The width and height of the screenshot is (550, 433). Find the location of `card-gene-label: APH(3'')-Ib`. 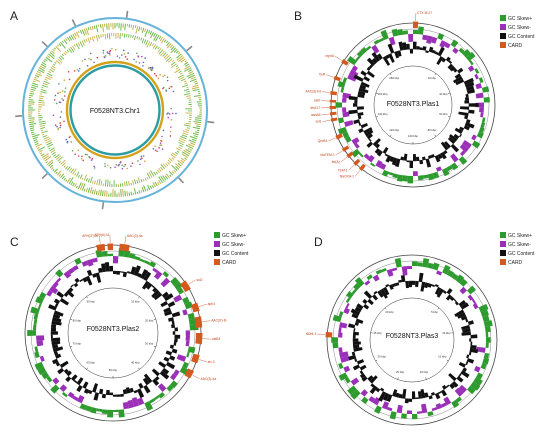

card-gene-label: APH(3'')-Ib is located at coordinates (90, 236).